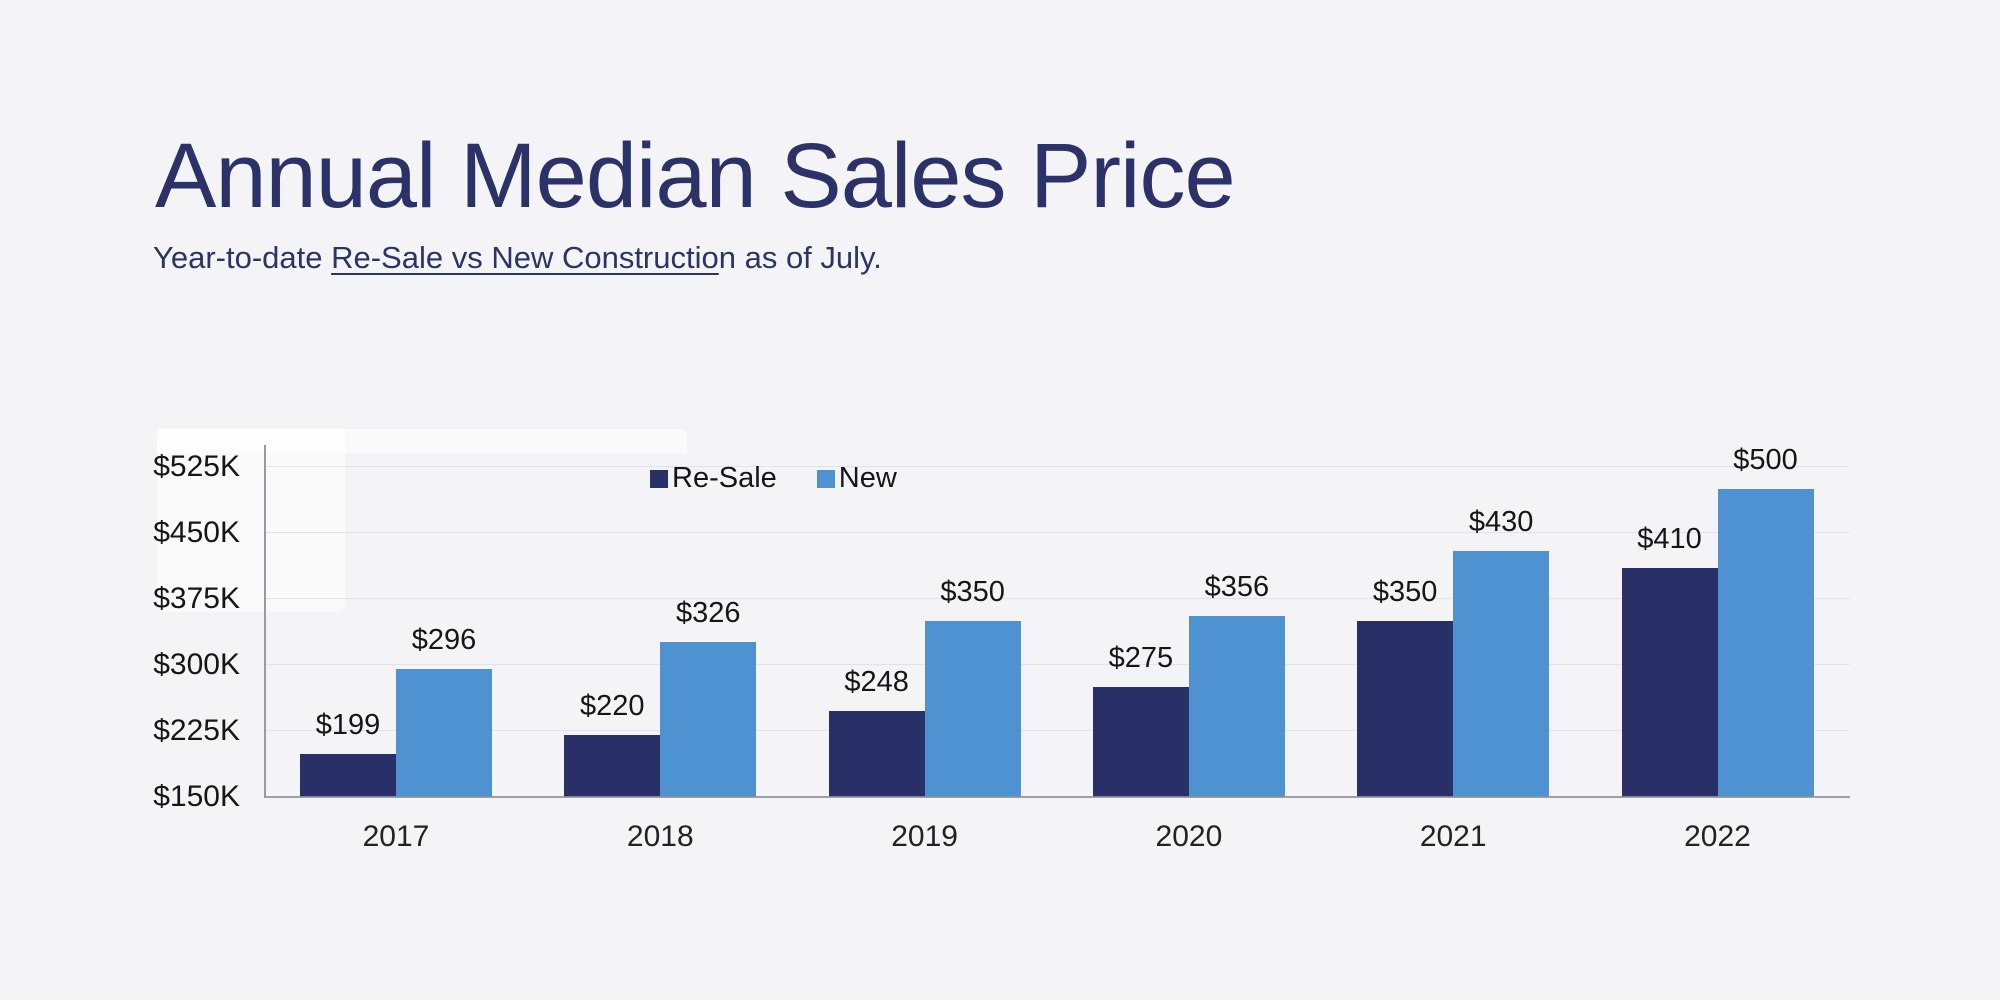  I want to click on x-axis-line, so click(1057, 797).